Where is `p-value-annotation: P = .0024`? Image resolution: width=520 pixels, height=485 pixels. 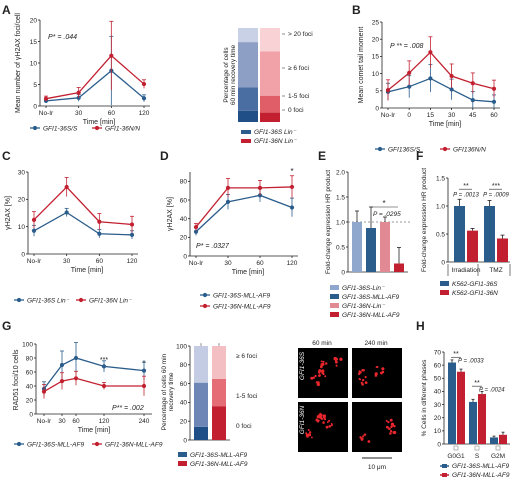
p-value-annotation: P = .0024 is located at coordinates (492, 390).